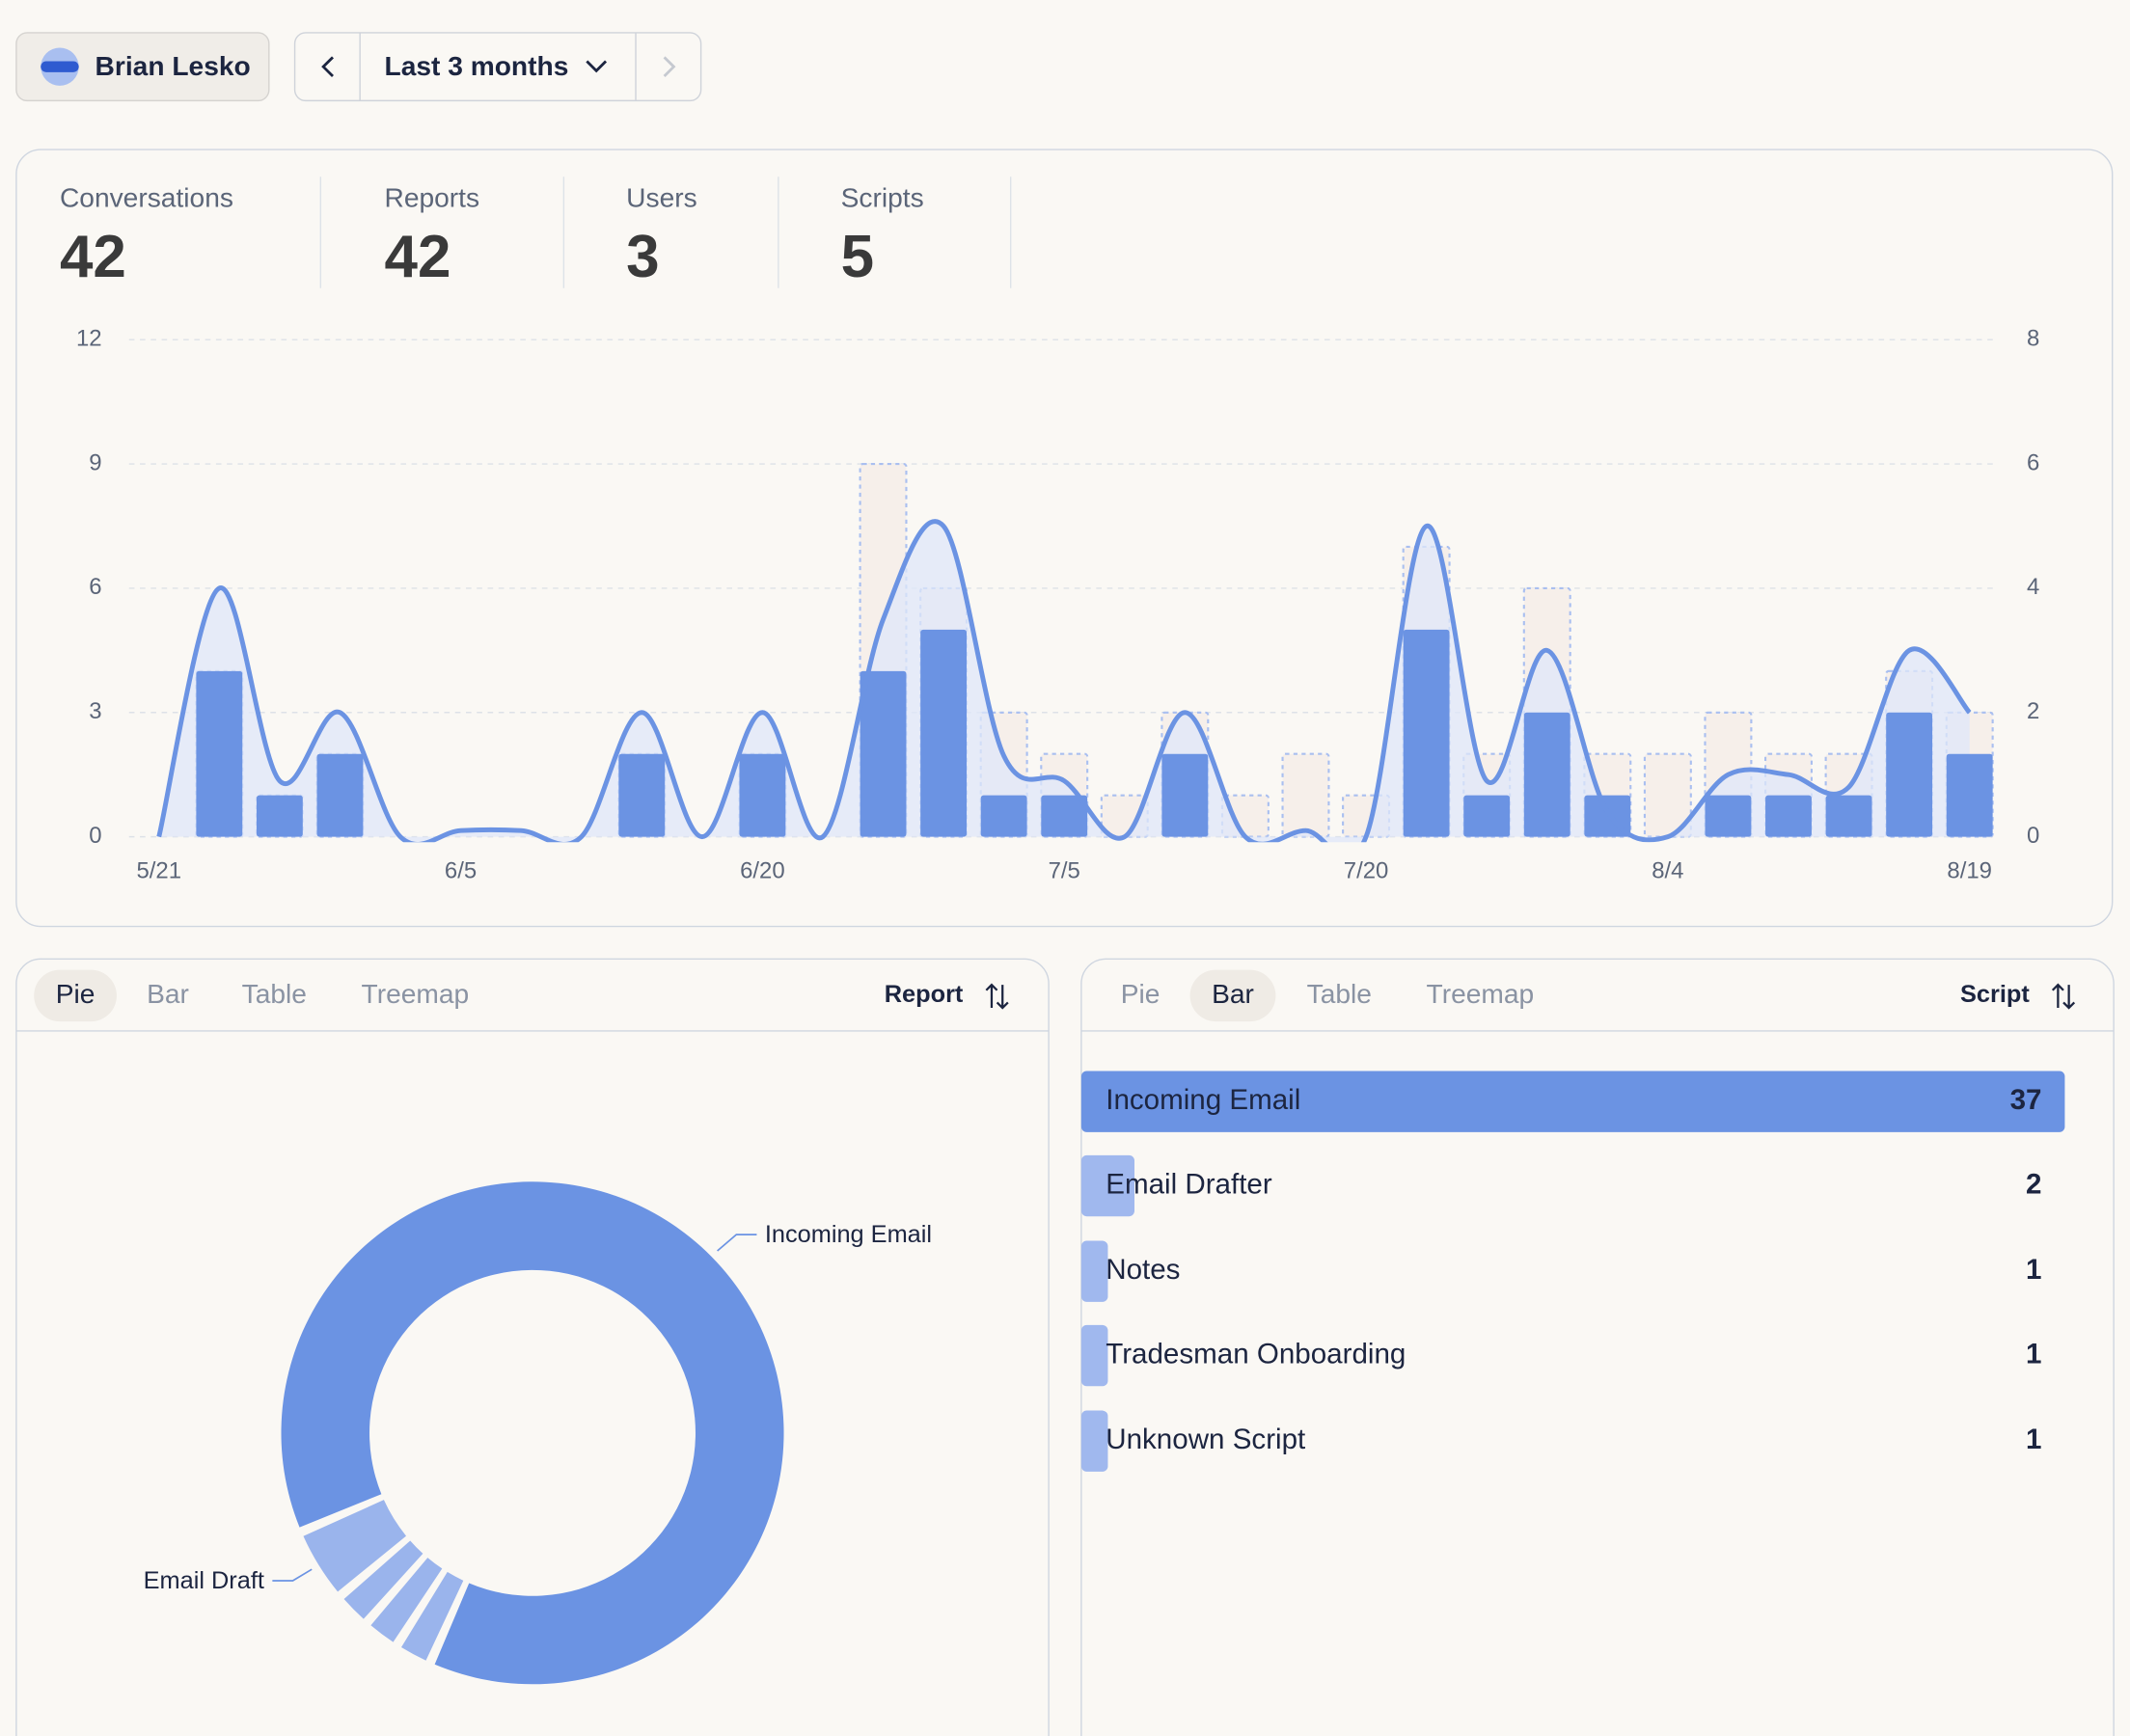 This screenshot has height=1736, width=2130. Describe the element at coordinates (762, 871) in the screenshot. I see `x-tick-label: 6/20` at that location.